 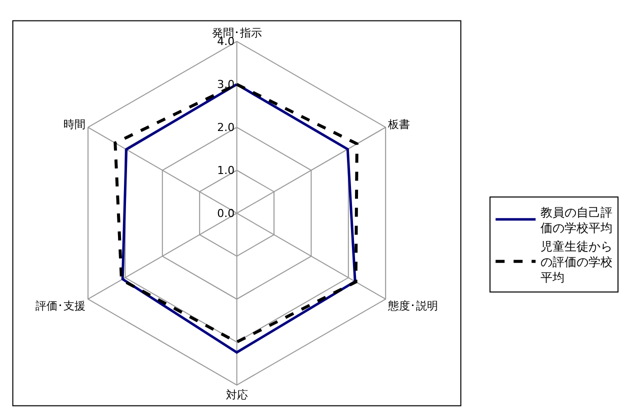 I want to click on spoke-label: 評価･支援, so click(x=61, y=305).